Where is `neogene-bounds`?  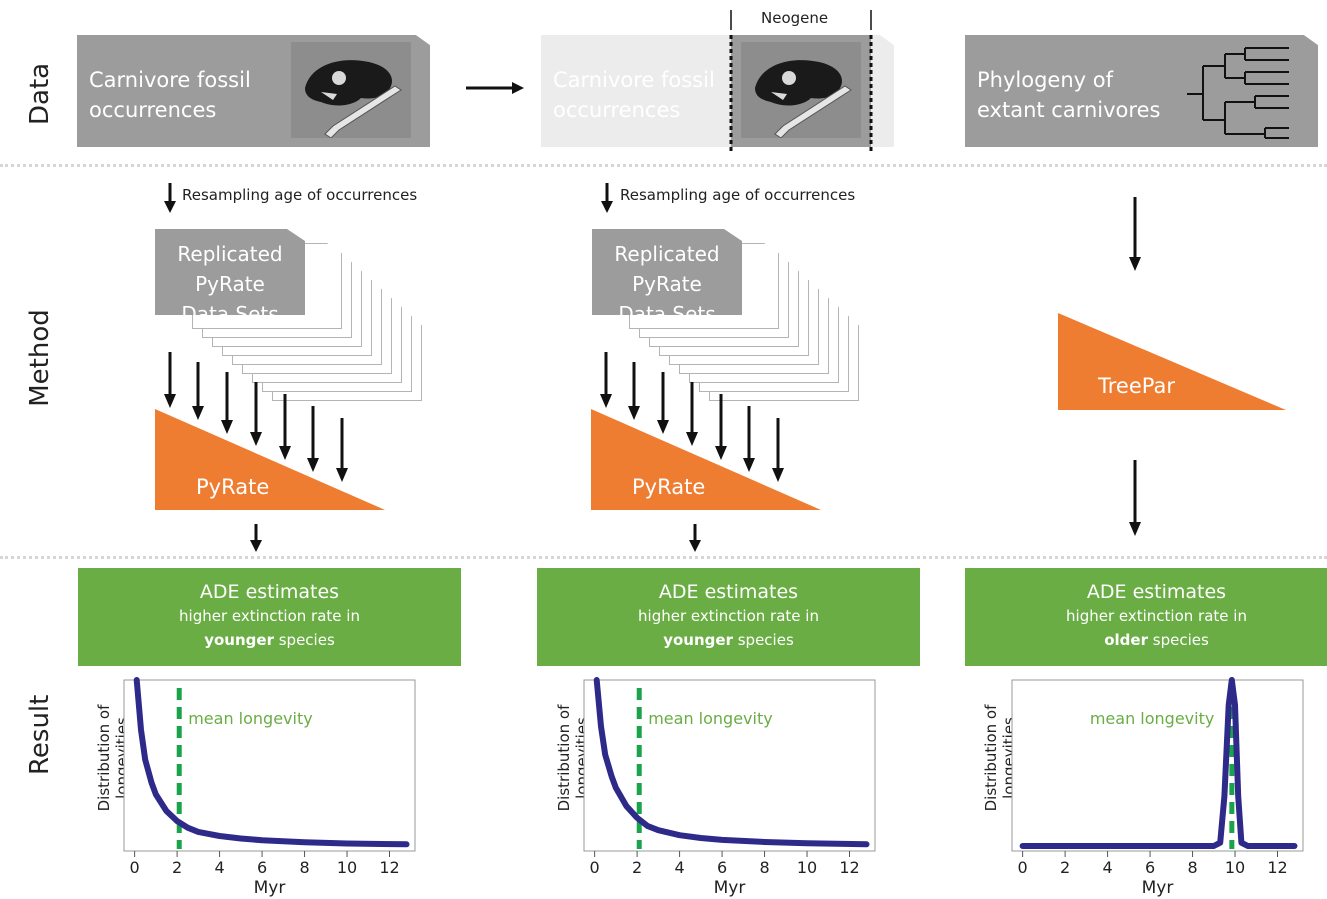 neogene-bounds is located at coordinates (801, 81).